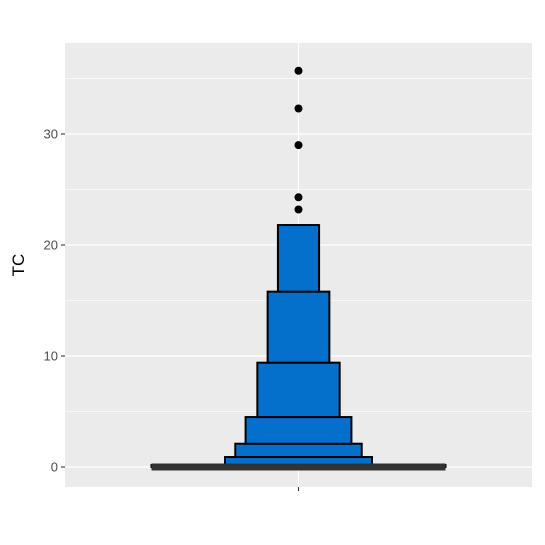  What do you see at coordinates (51, 245) in the screenshot?
I see `y-tick-label: 20` at bounding box center [51, 245].